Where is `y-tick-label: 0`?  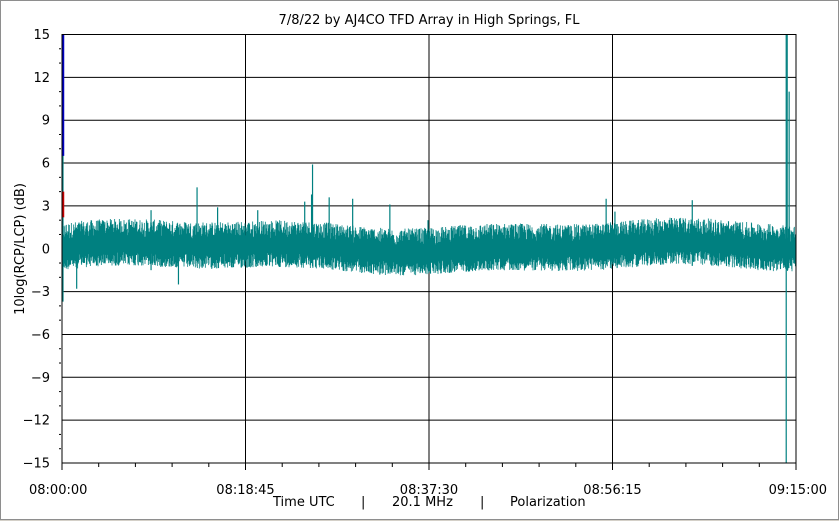
y-tick-label: 0 is located at coordinates (46, 249).